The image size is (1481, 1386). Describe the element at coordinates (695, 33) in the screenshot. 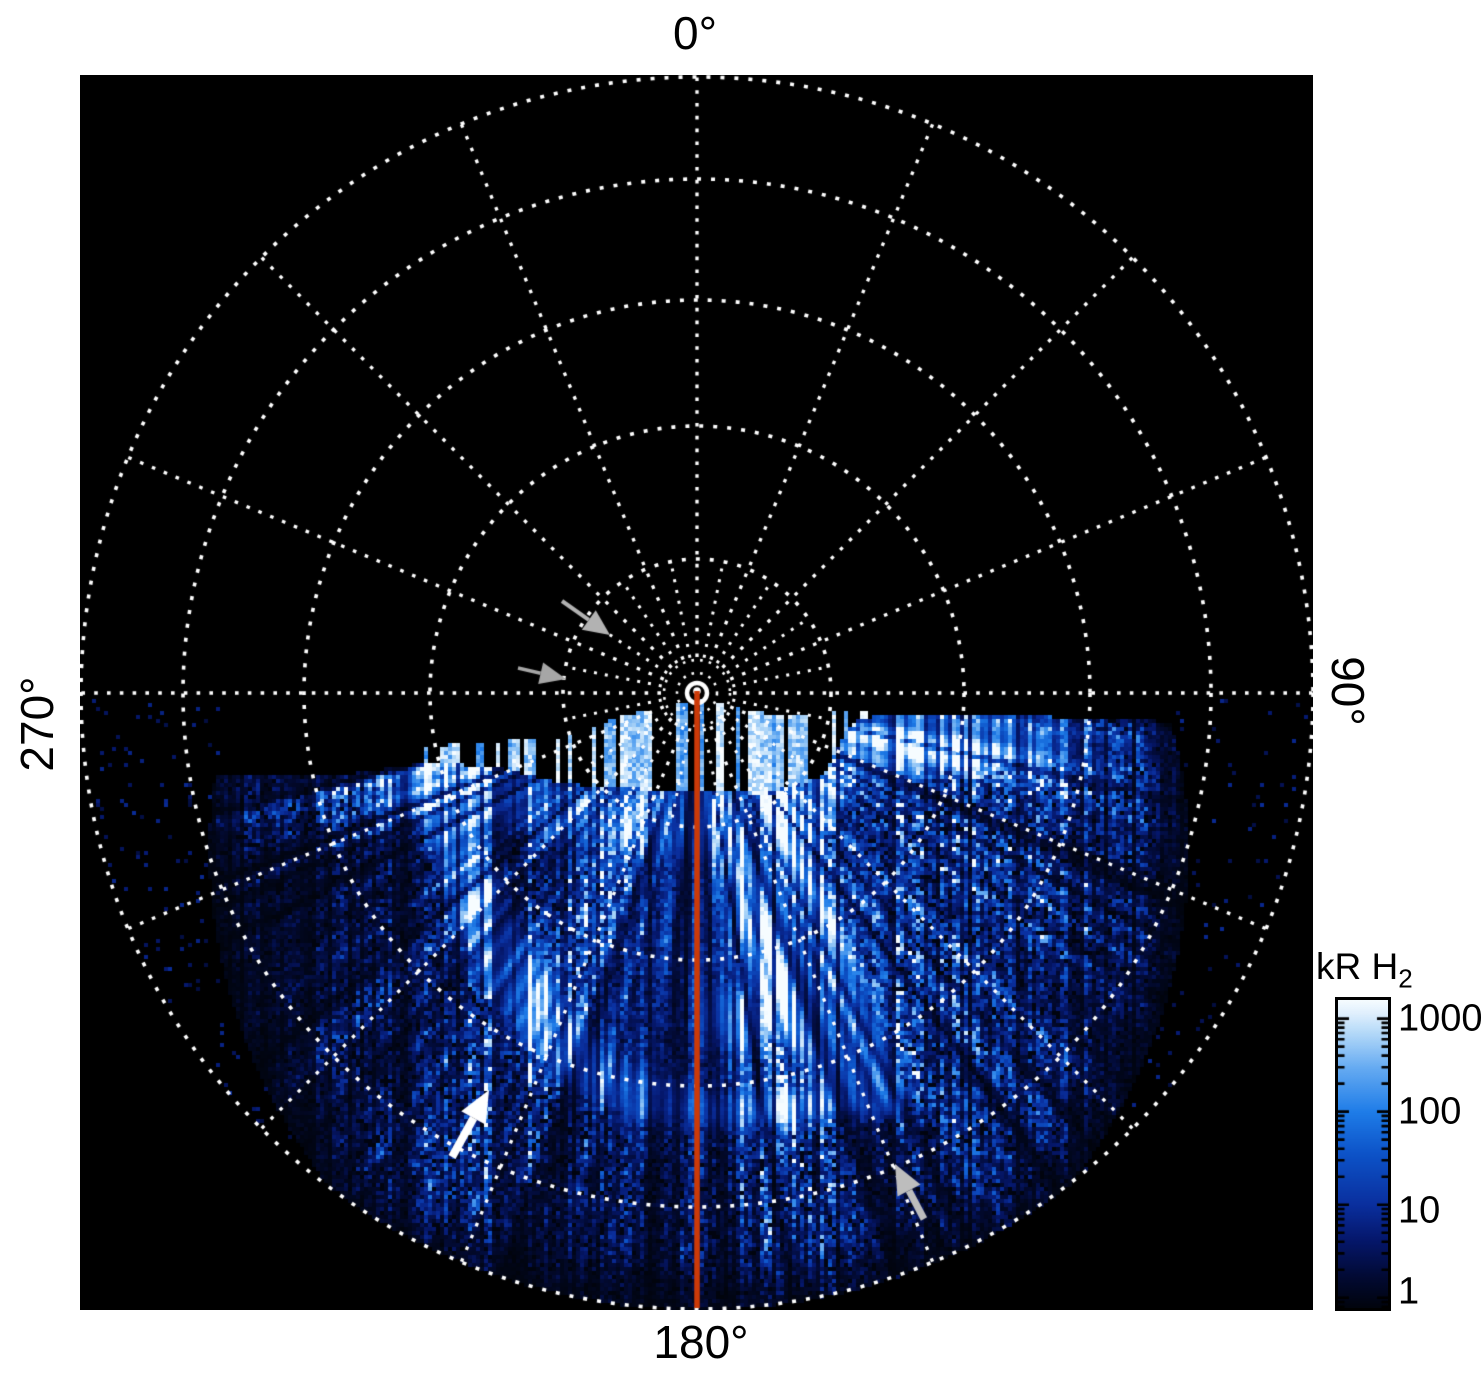

I see `angle-label-0: 0°` at that location.